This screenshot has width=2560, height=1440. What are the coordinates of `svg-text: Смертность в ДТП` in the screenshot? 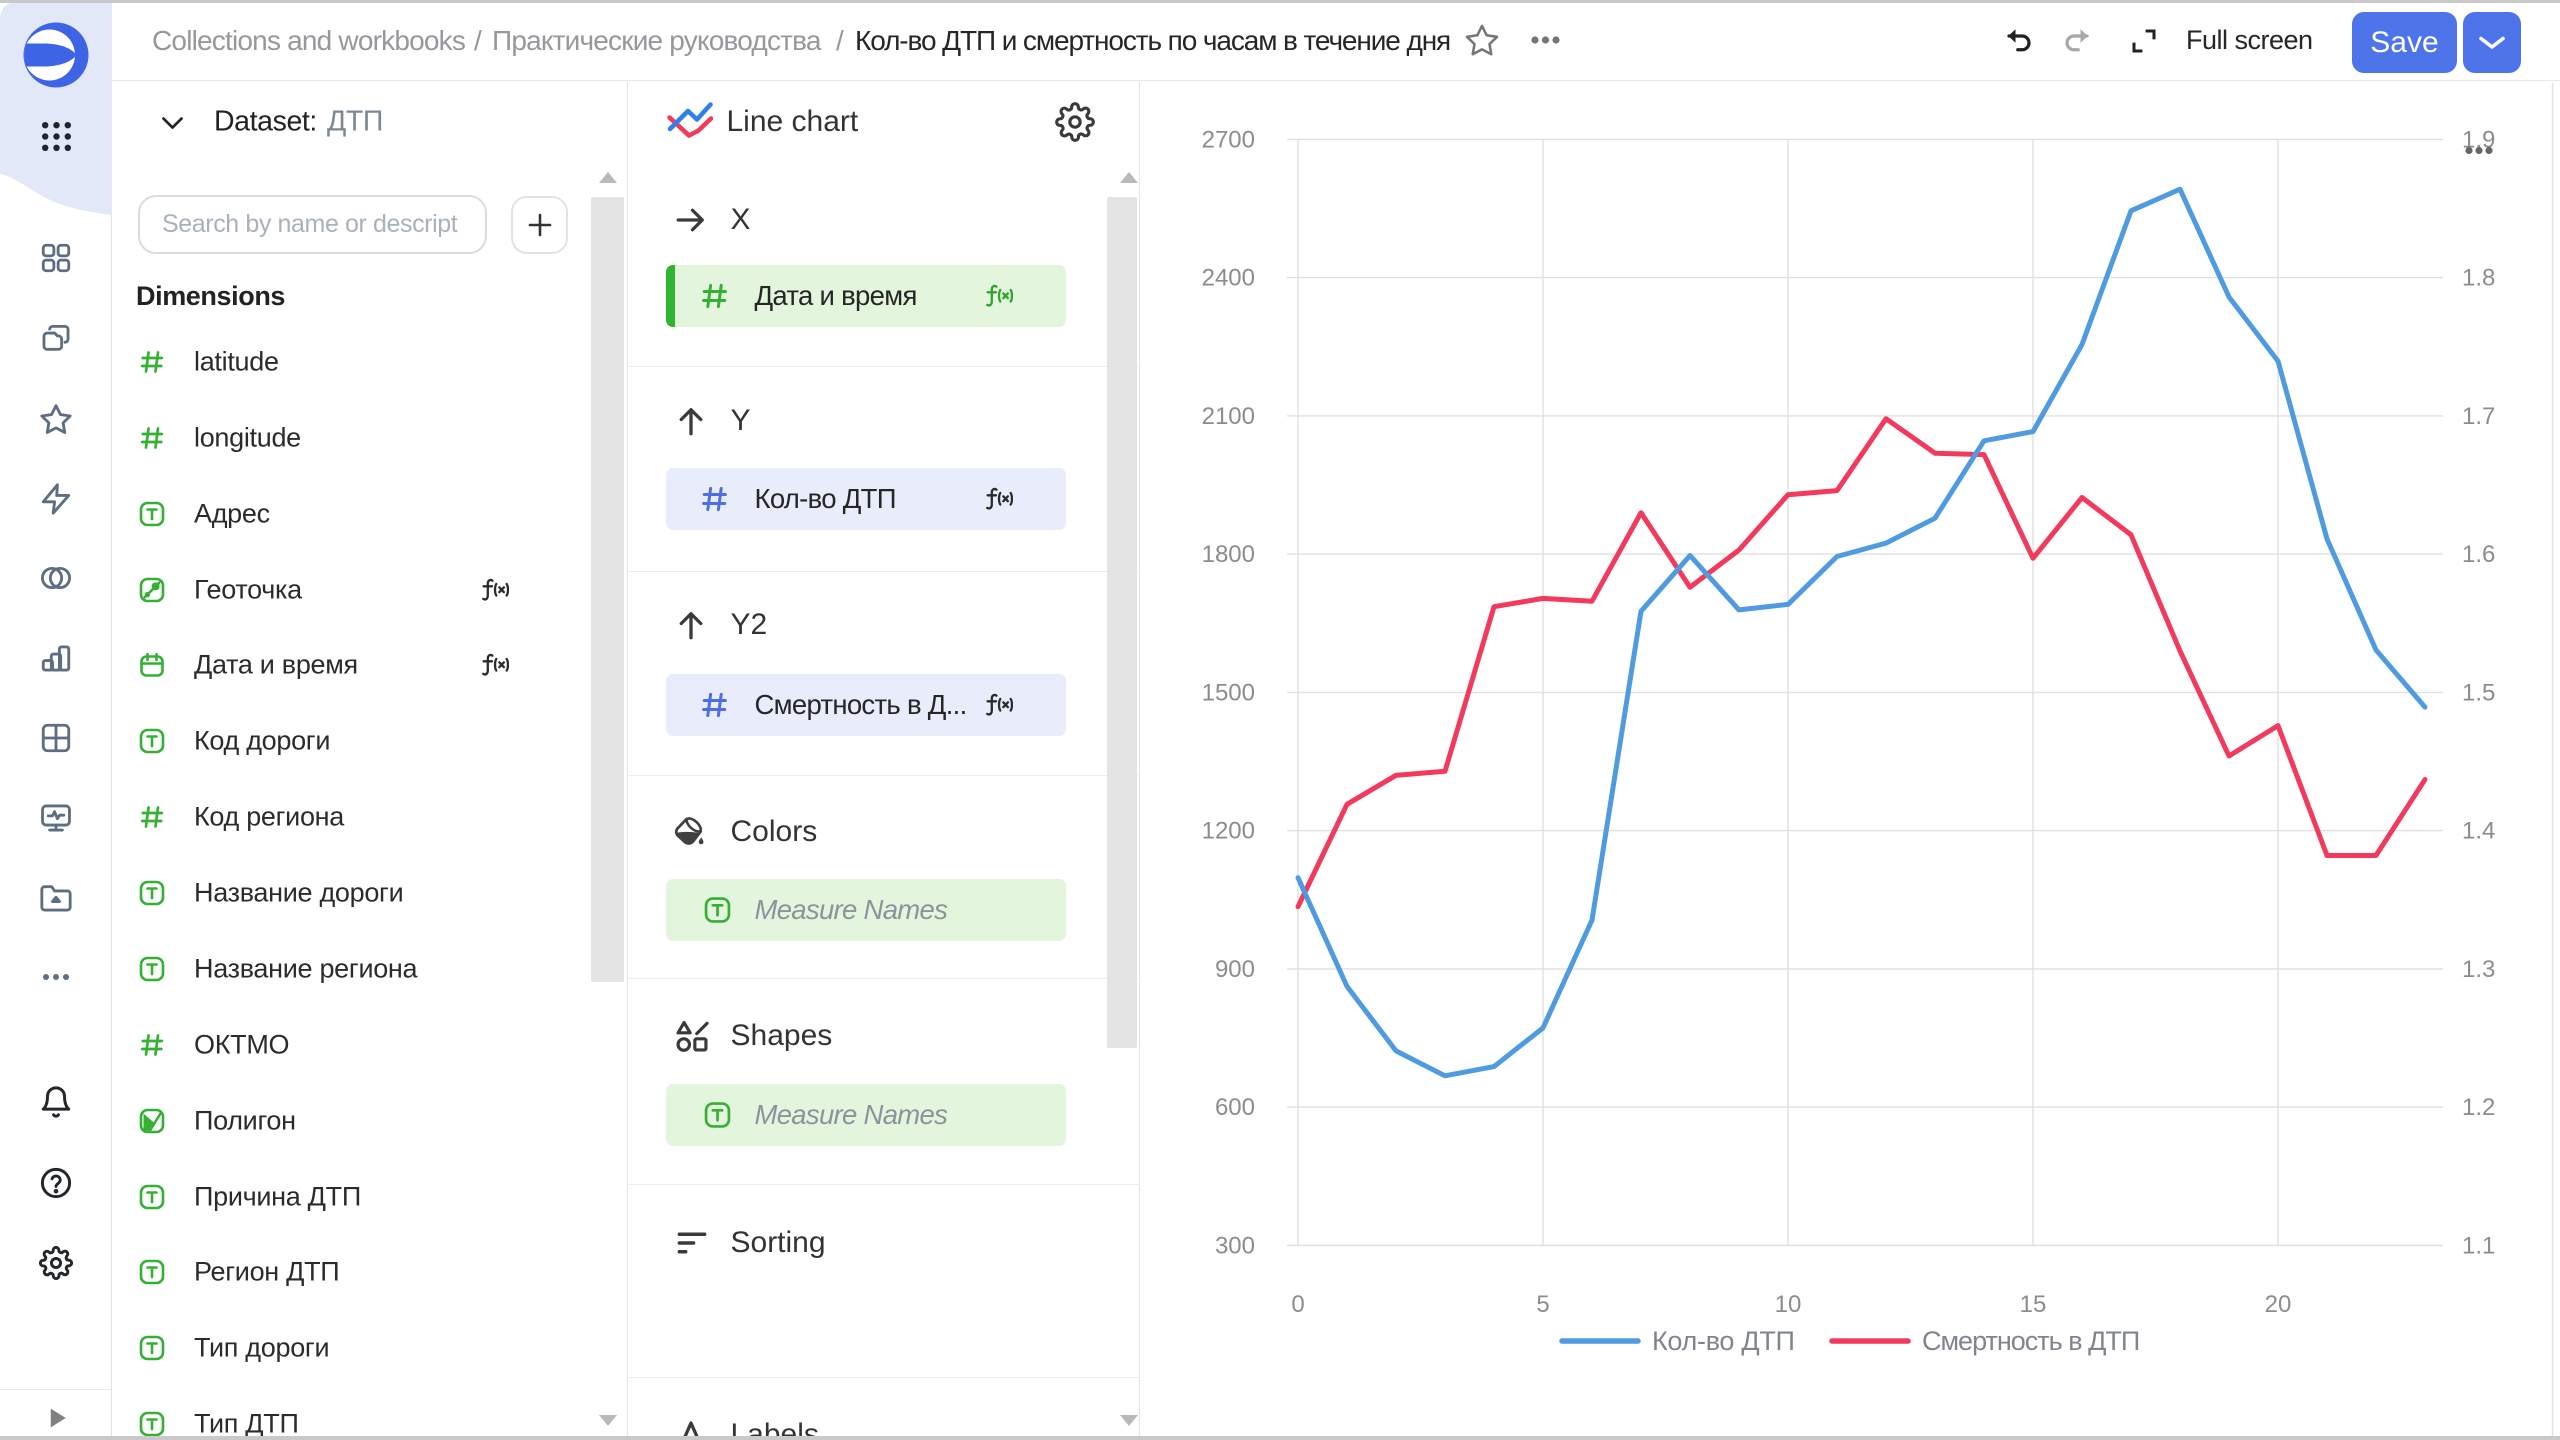 It's located at (2030, 1341).